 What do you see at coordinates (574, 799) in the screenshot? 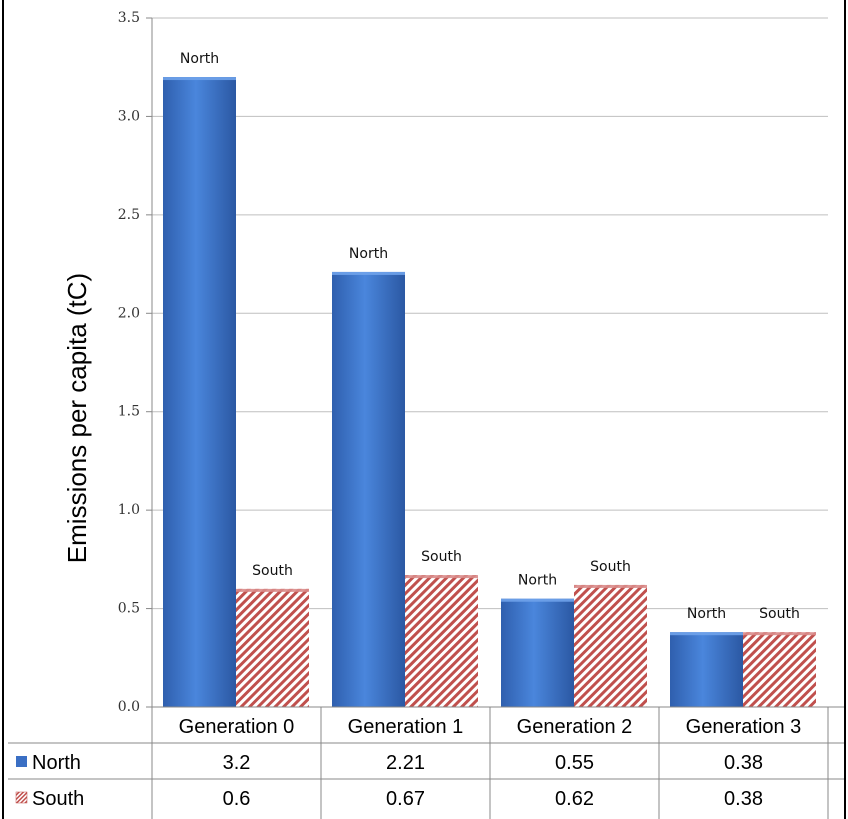
I see `table-cell: 0.62` at bounding box center [574, 799].